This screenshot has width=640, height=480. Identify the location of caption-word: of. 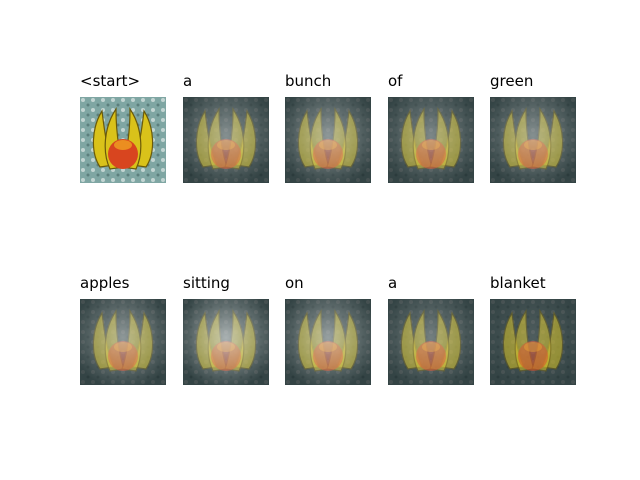
(395, 81).